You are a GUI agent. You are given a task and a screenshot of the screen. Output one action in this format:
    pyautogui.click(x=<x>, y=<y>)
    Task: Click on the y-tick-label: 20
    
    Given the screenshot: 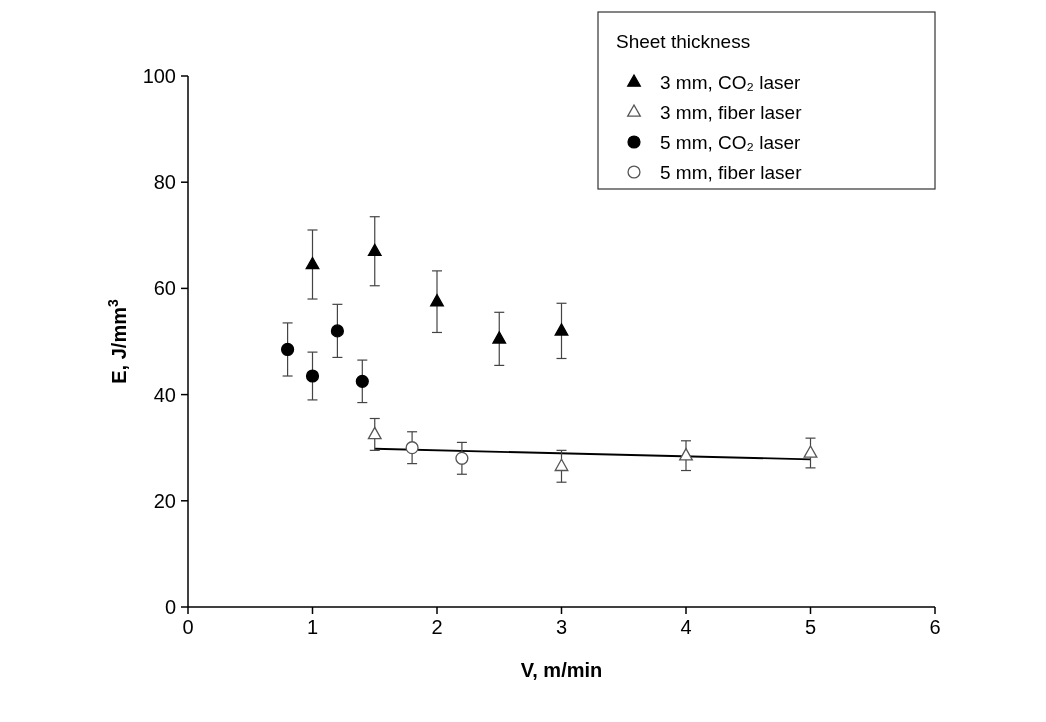 What is the action you would take?
    pyautogui.click(x=164, y=500)
    